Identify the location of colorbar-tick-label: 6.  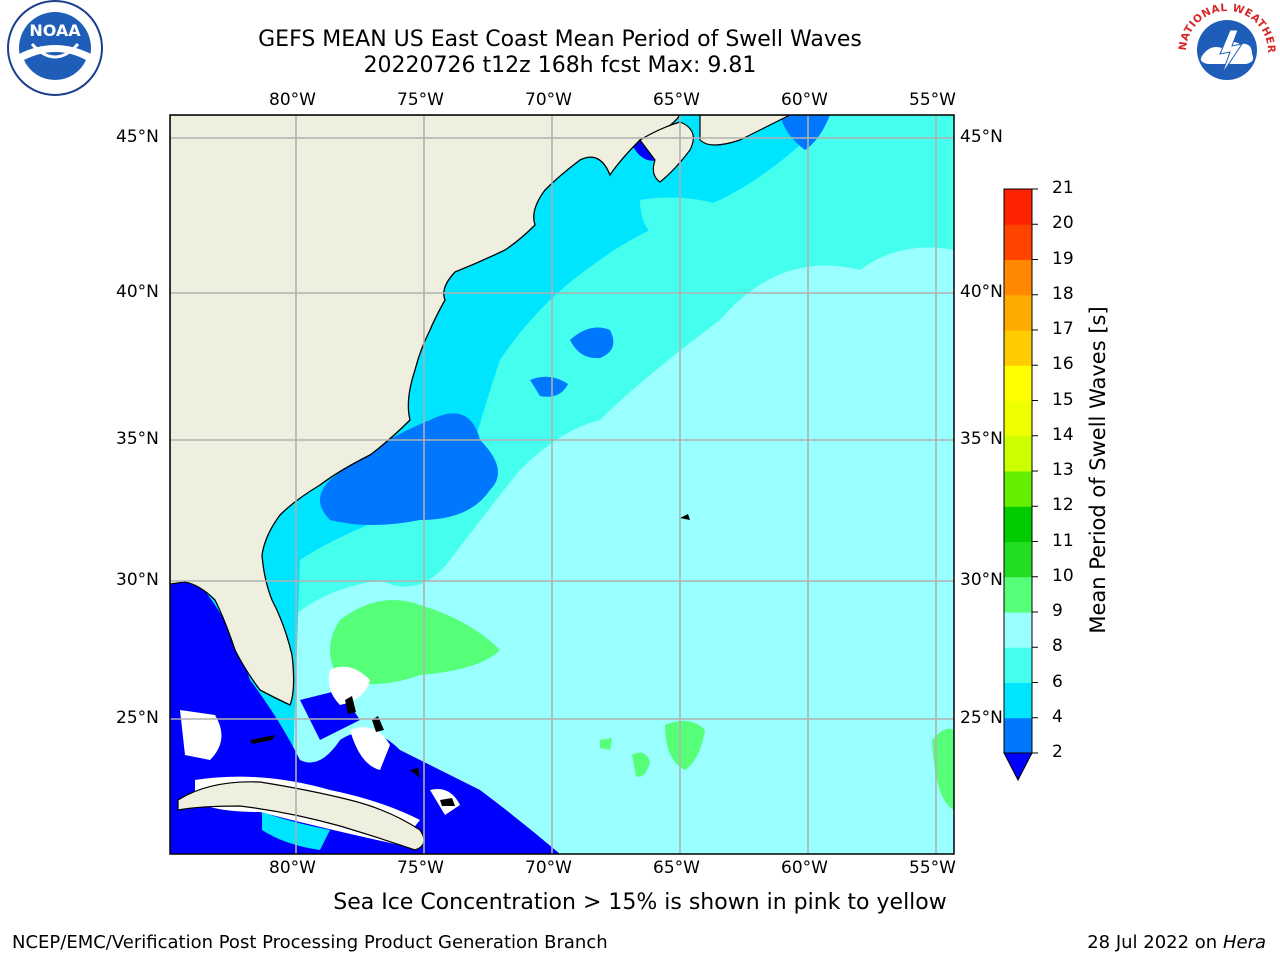
(1057, 681).